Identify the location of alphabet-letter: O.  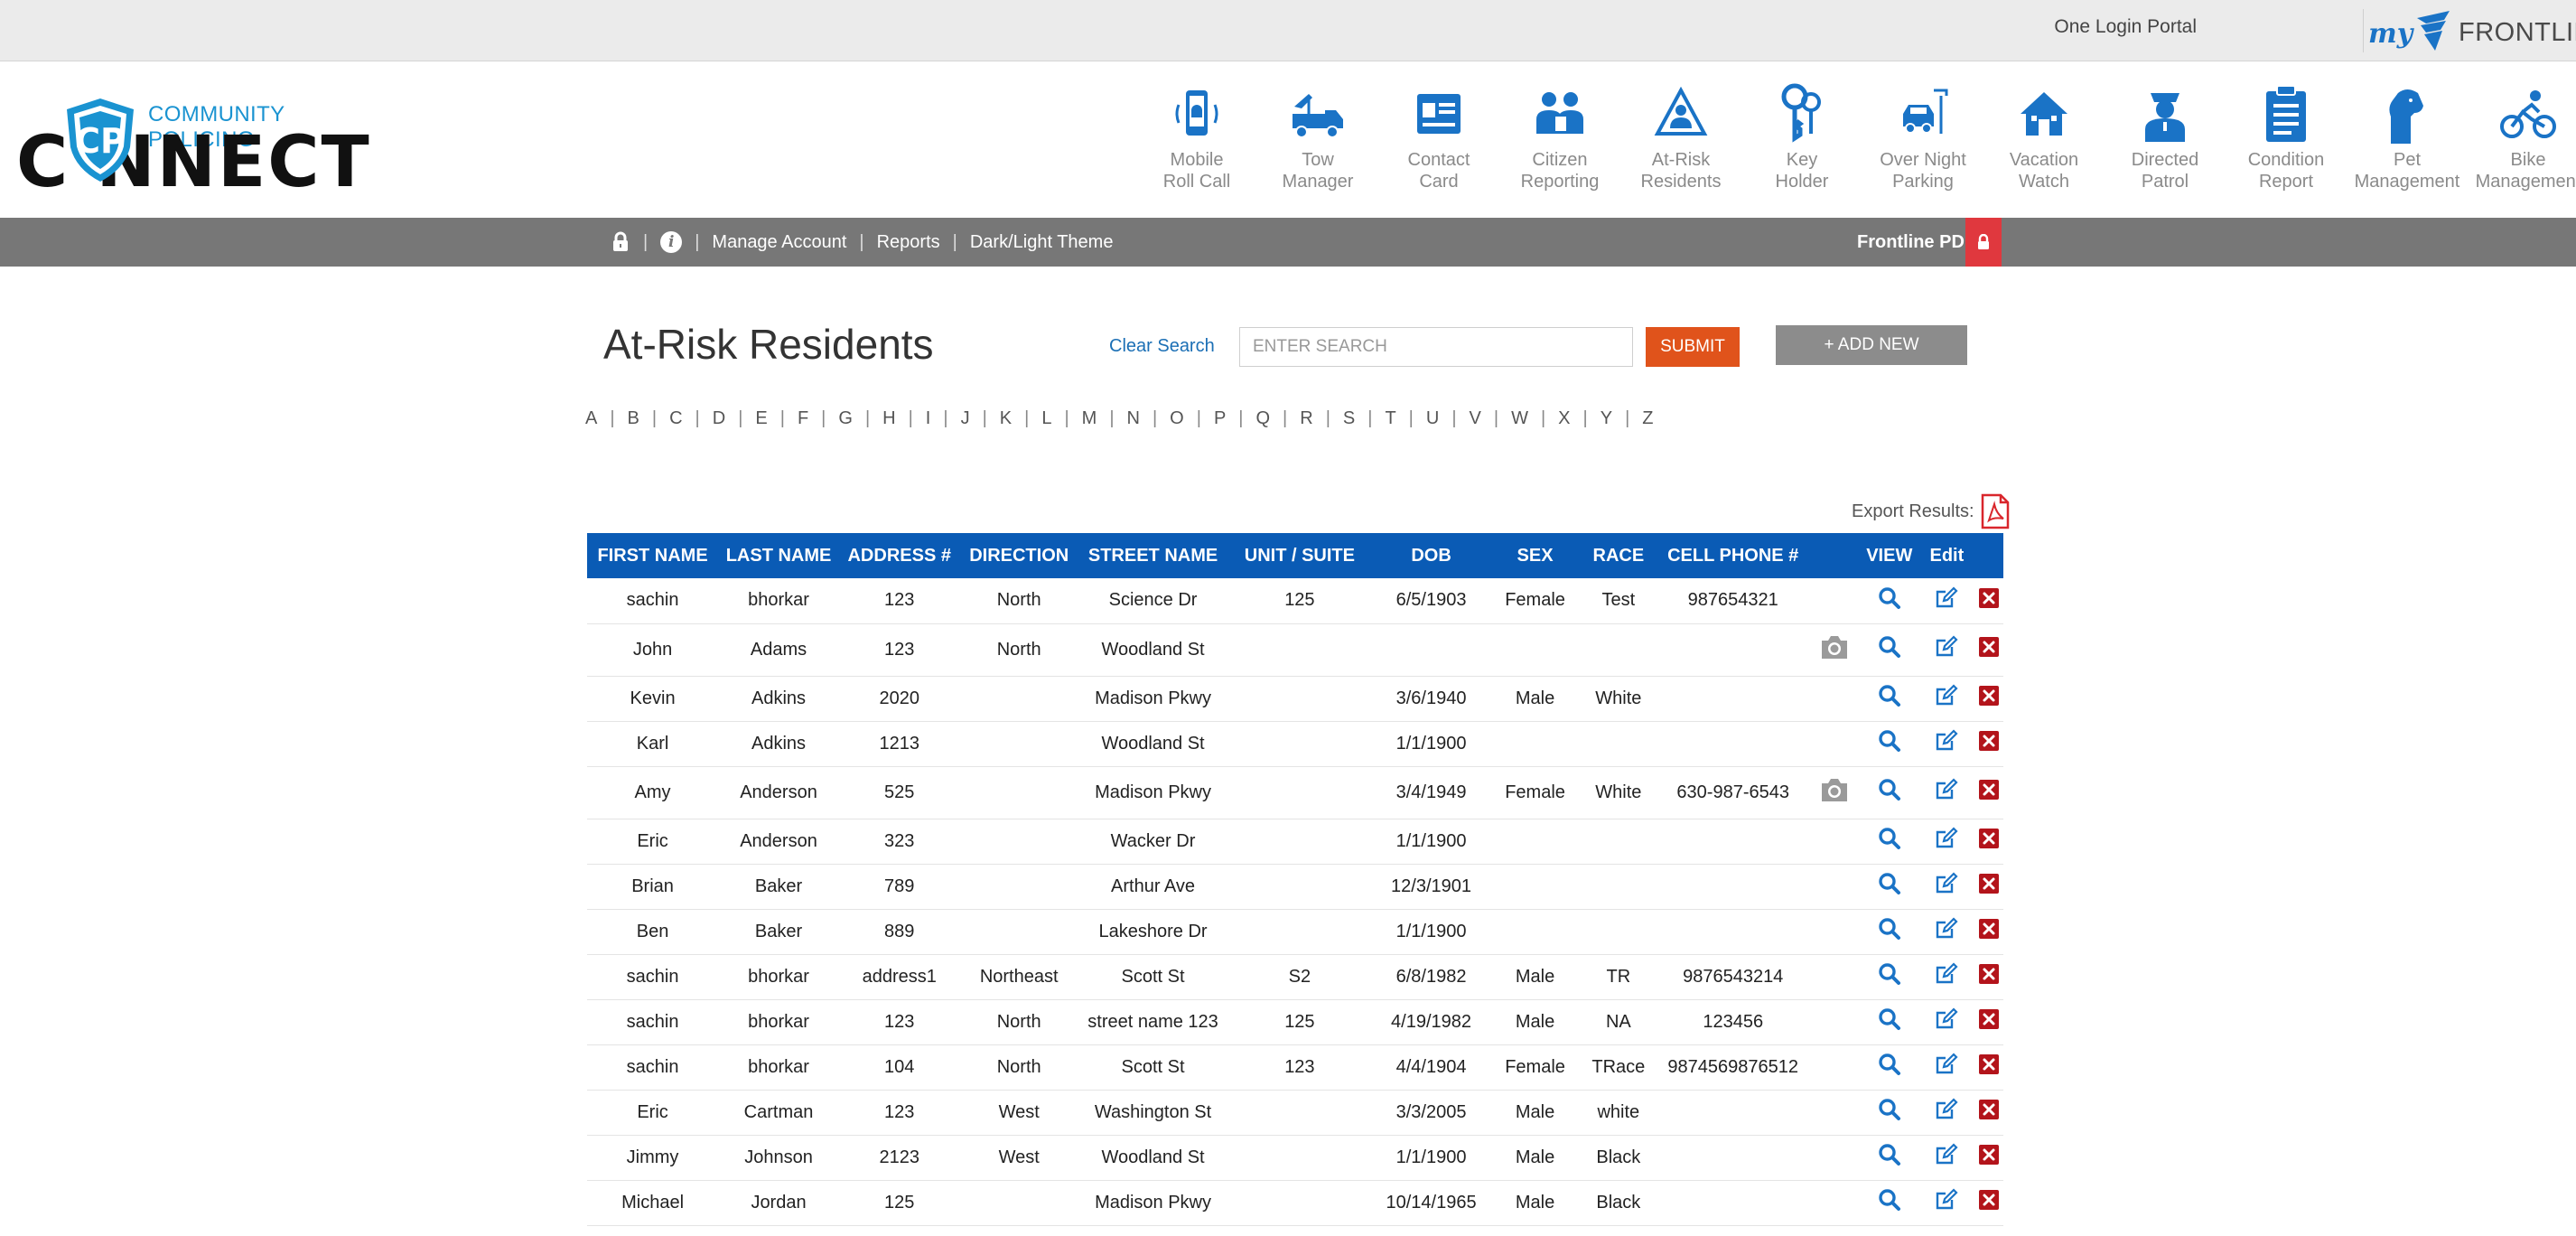
(1177, 418).